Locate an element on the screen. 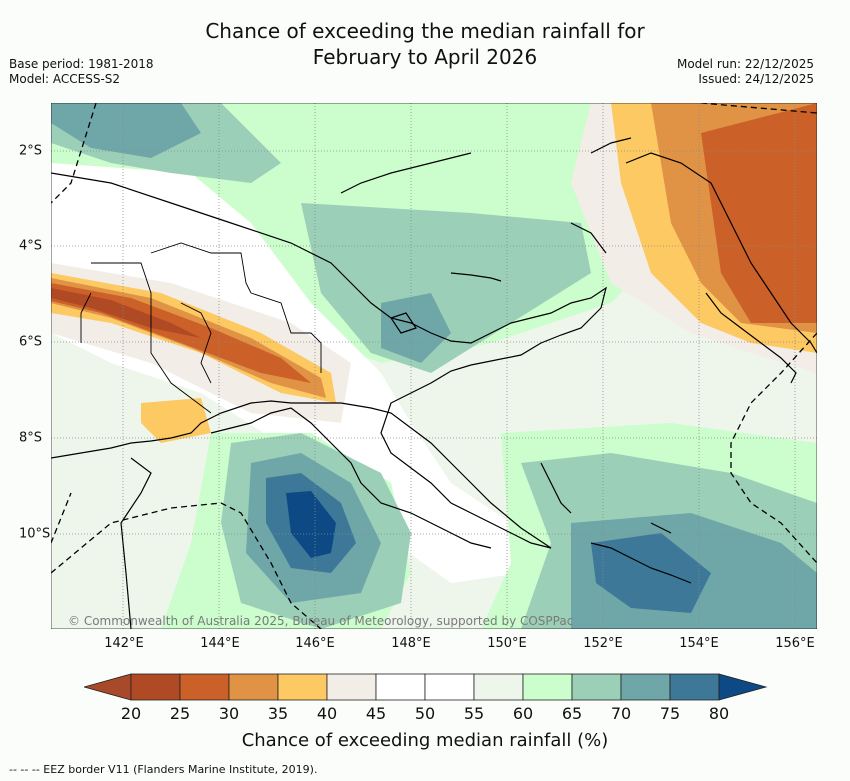  lon-label-142: 142°E is located at coordinates (124, 643).